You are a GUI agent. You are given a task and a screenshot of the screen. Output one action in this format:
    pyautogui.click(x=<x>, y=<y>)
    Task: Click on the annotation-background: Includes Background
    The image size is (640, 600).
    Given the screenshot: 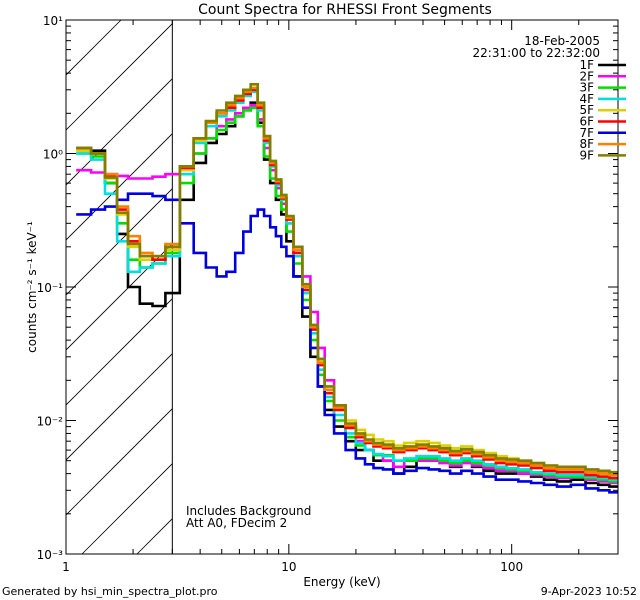 What is the action you would take?
    pyautogui.click(x=248, y=511)
    